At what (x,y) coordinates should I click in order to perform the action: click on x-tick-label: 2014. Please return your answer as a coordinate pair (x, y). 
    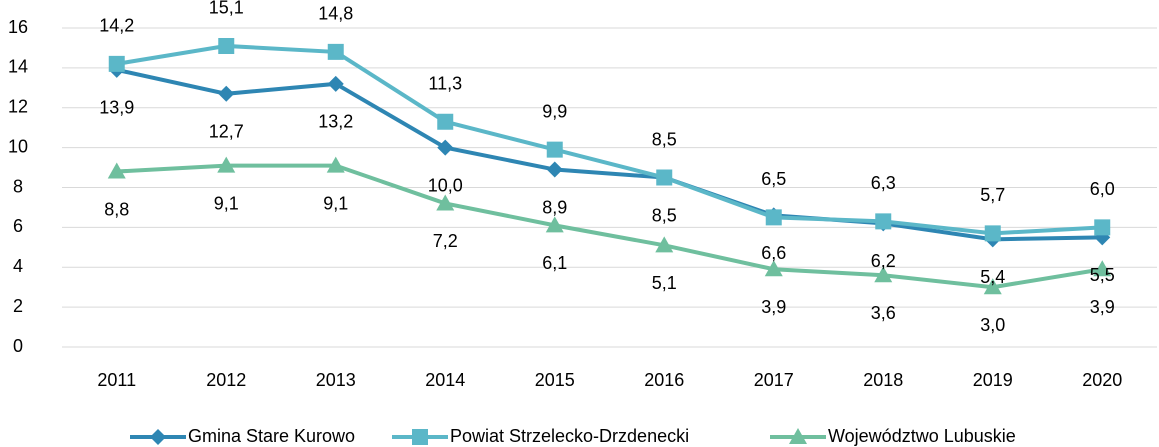
    Looking at the image, I should click on (445, 380).